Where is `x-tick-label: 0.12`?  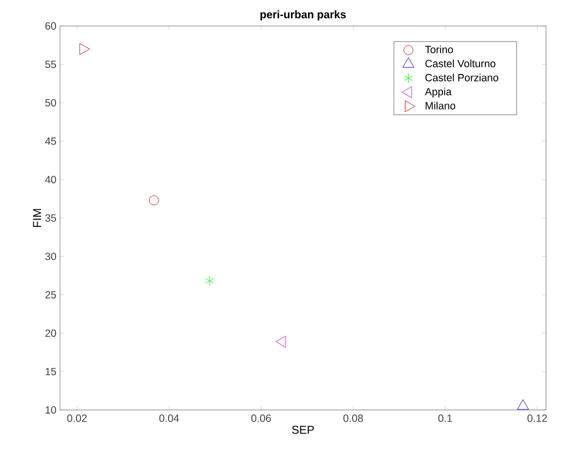 x-tick-label: 0.12 is located at coordinates (537, 418).